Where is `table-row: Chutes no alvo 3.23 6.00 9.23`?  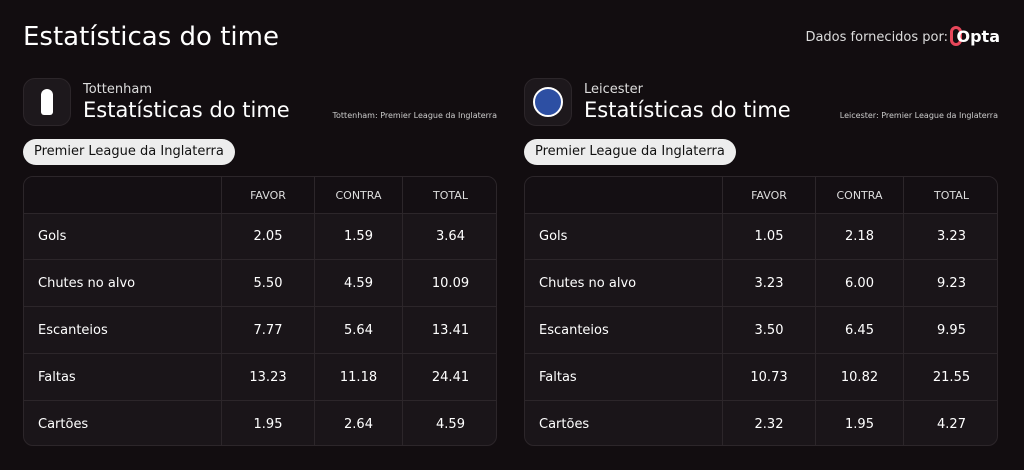
table-row: Chutes no alvo 3.23 6.00 9.23 is located at coordinates (761, 283).